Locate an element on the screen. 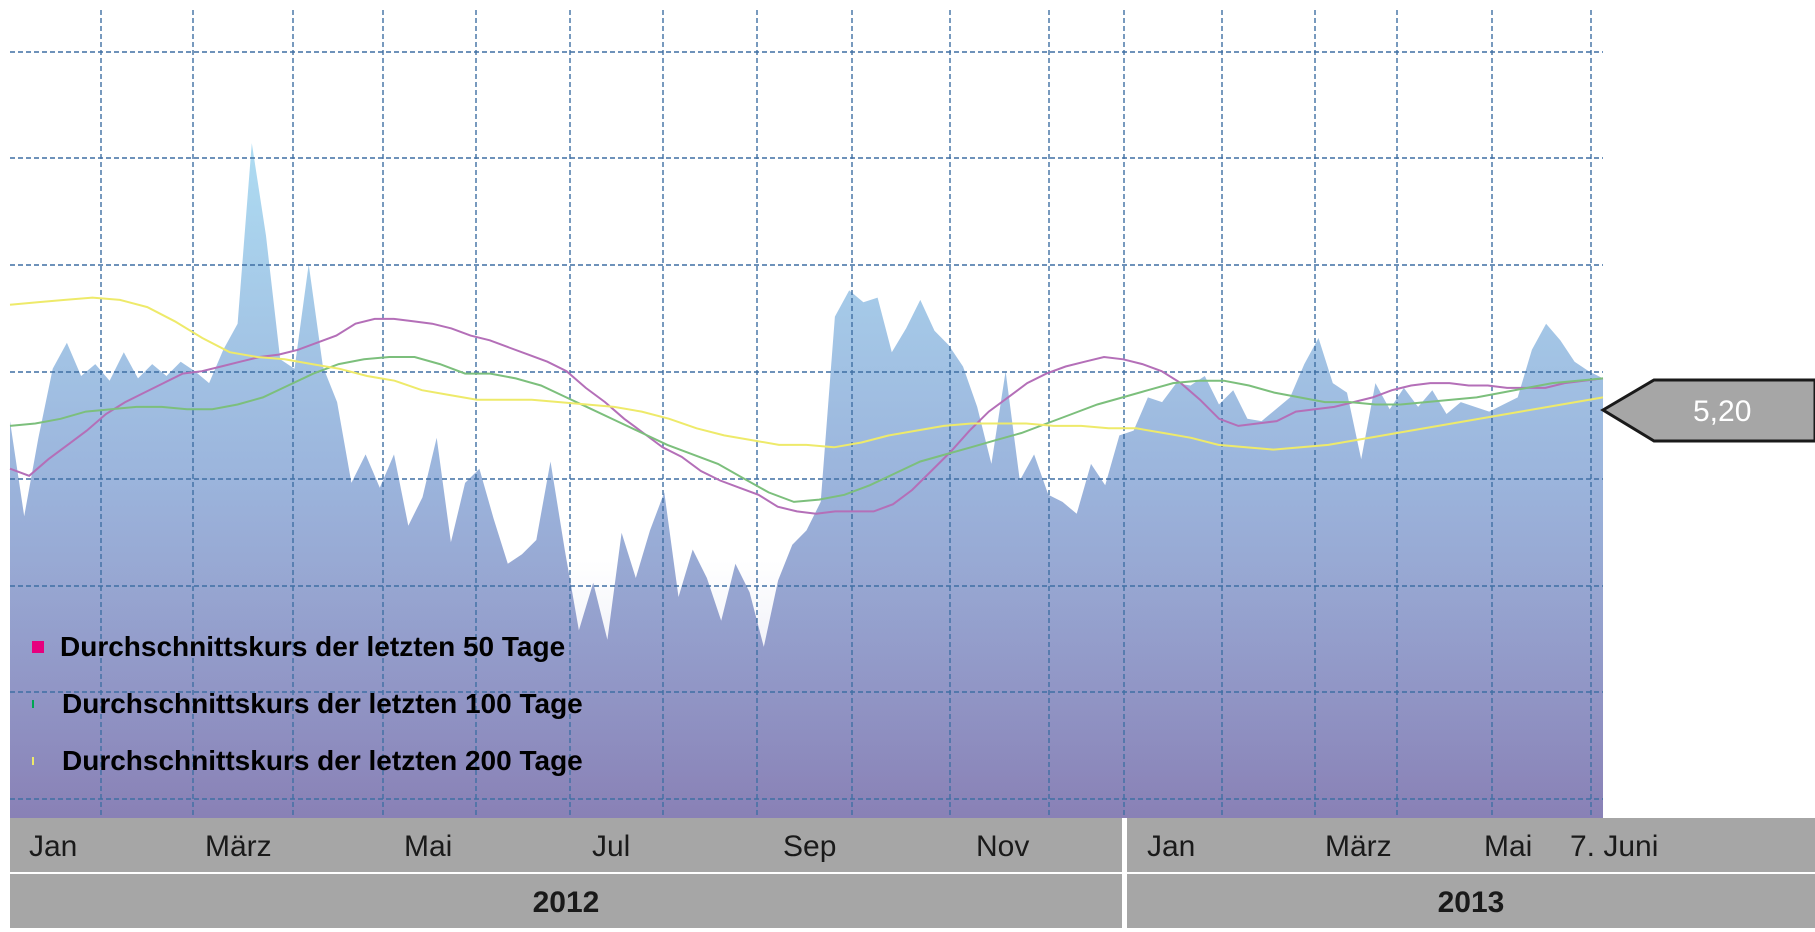  year-label: 2012 is located at coordinates (566, 901).